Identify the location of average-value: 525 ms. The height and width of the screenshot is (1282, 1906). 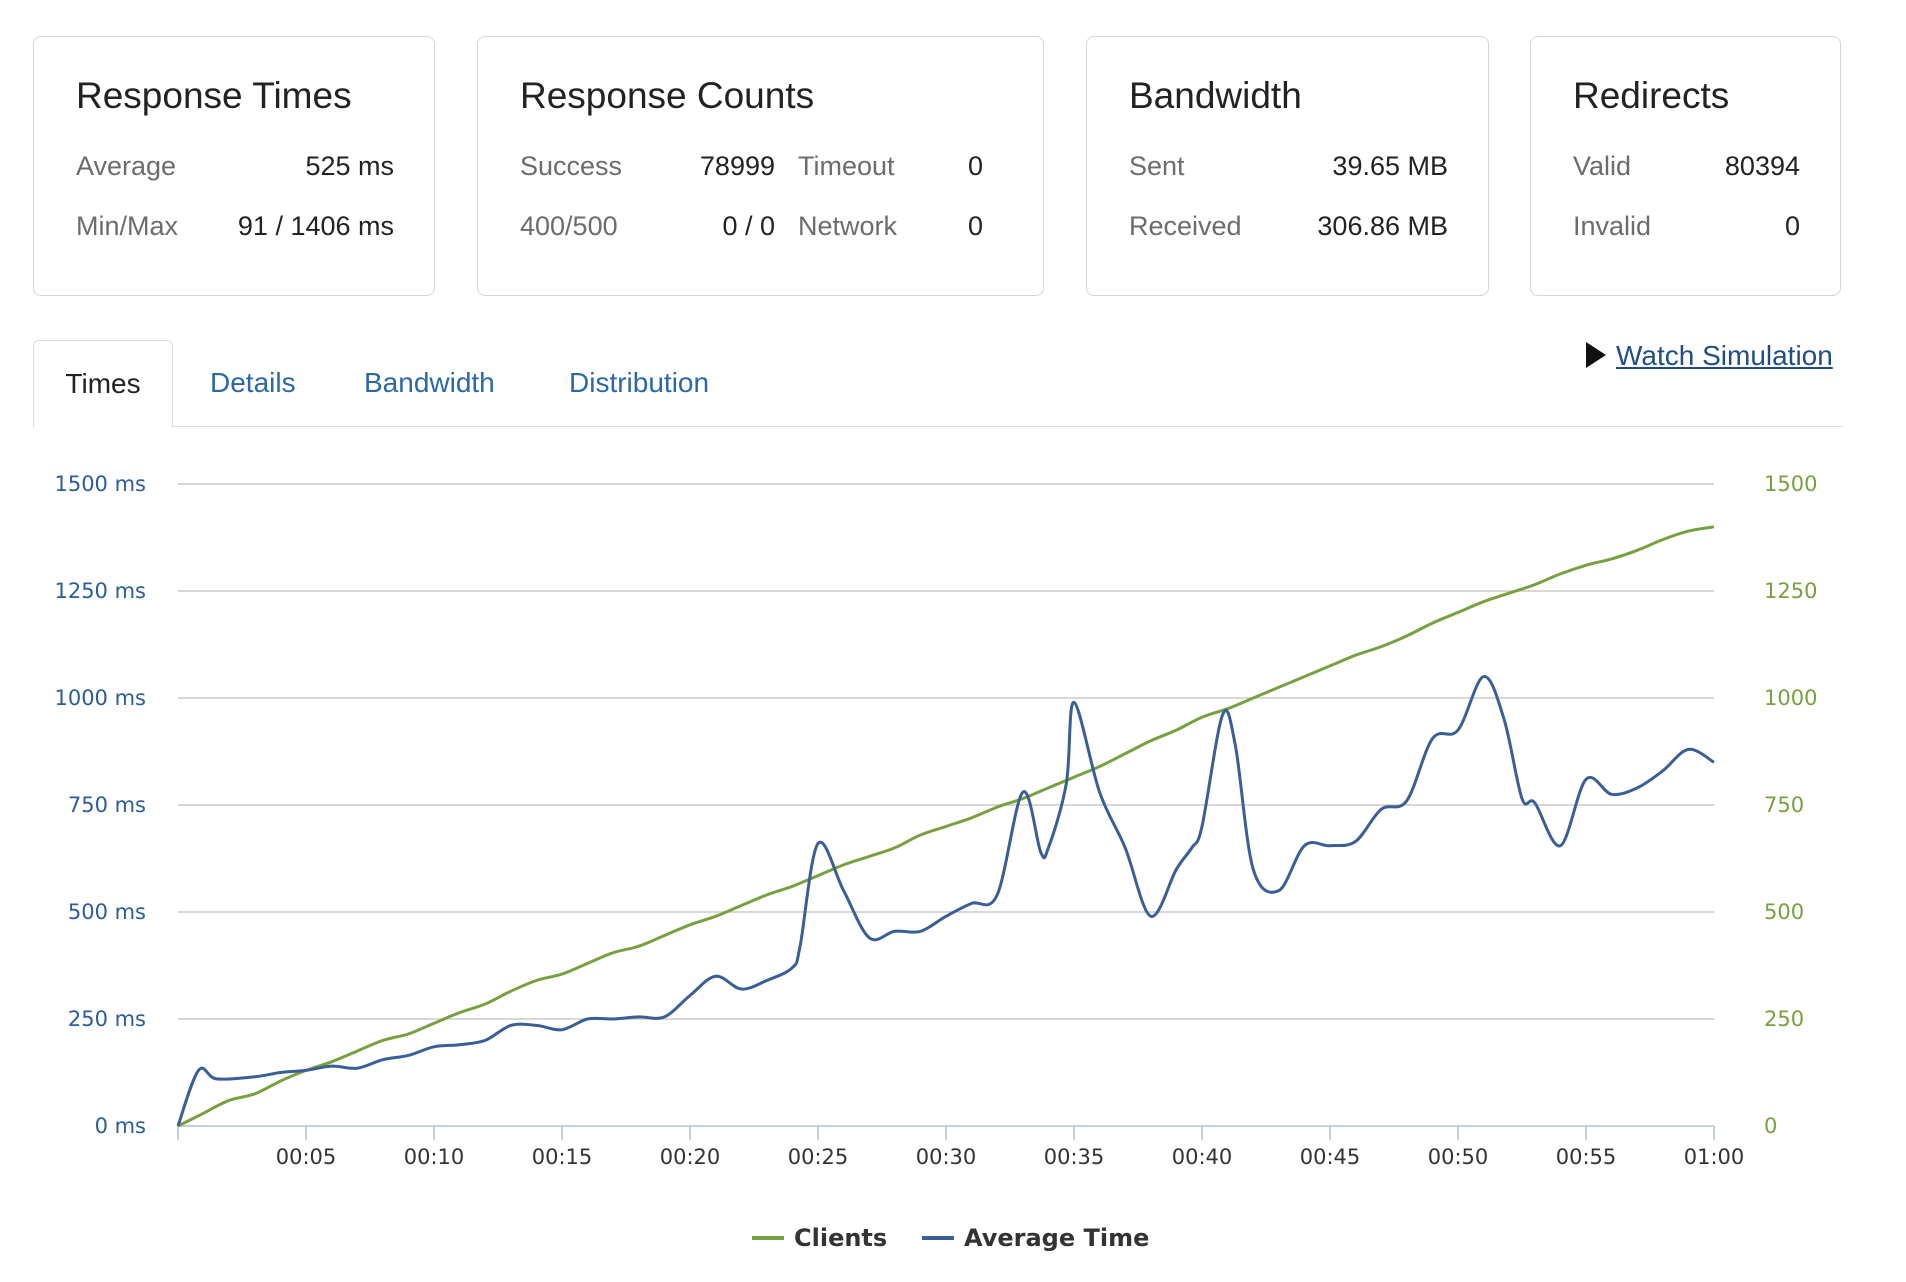
(349, 166).